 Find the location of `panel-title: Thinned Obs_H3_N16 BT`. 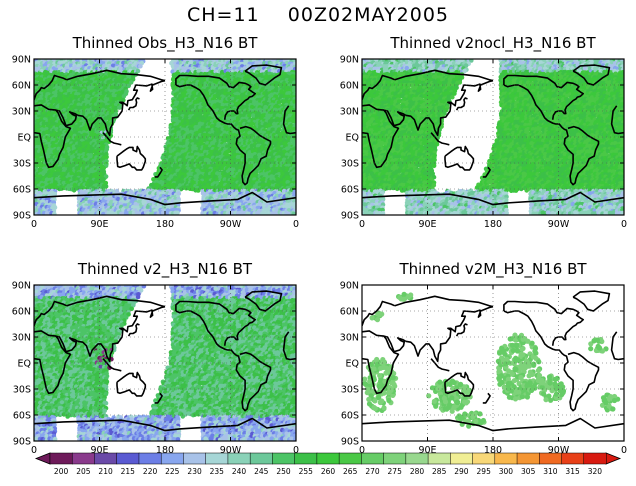

panel-title: Thinned Obs_H3_N16 BT is located at coordinates (165, 43).